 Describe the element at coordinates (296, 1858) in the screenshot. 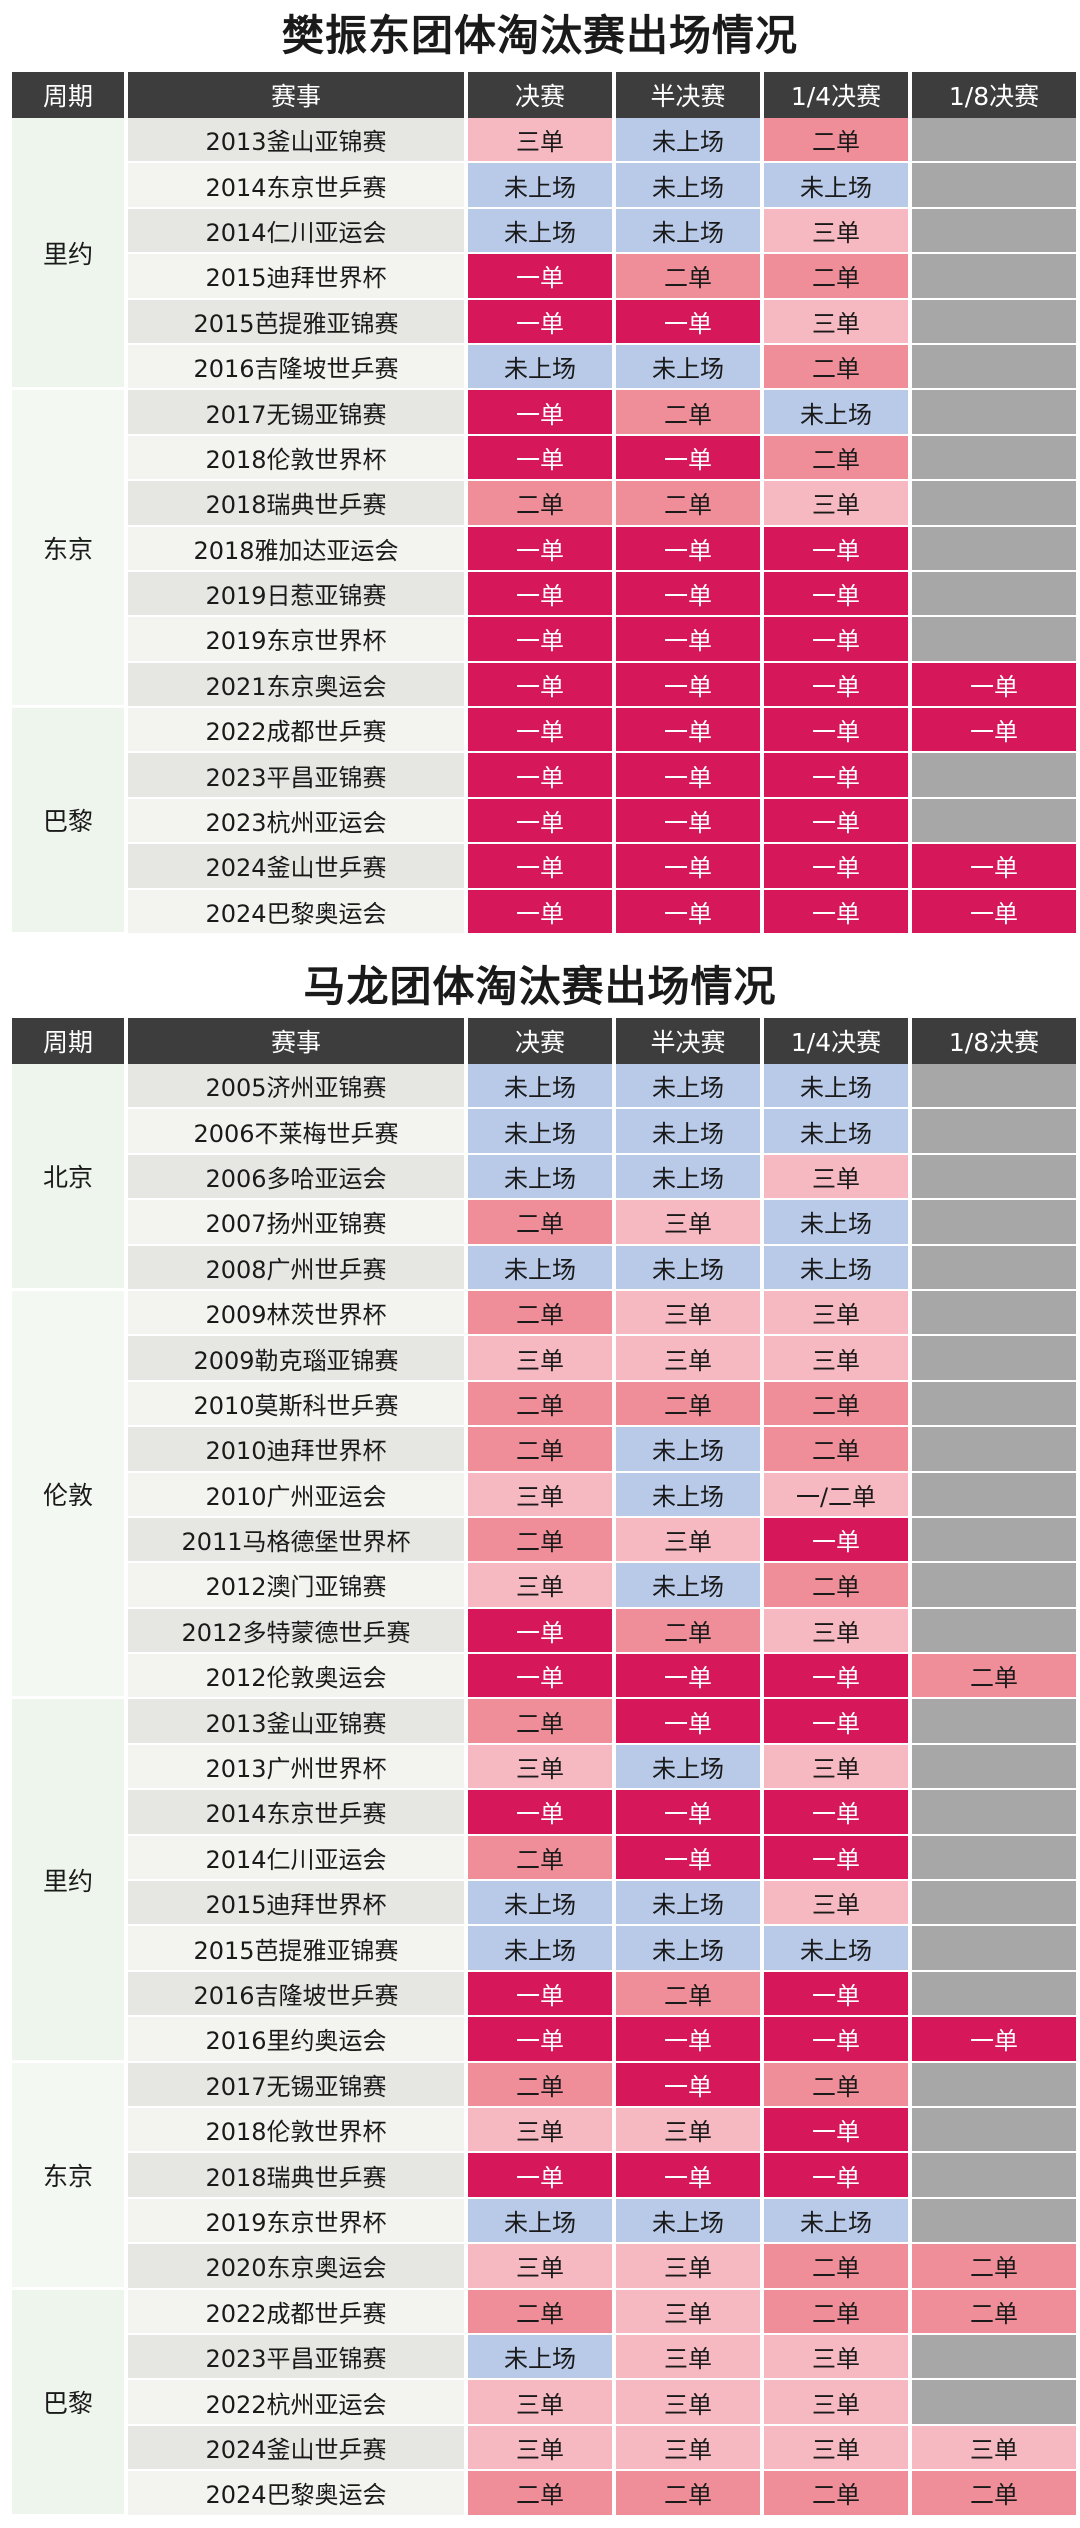

I see `event-name: 2014仁川亚运会` at that location.